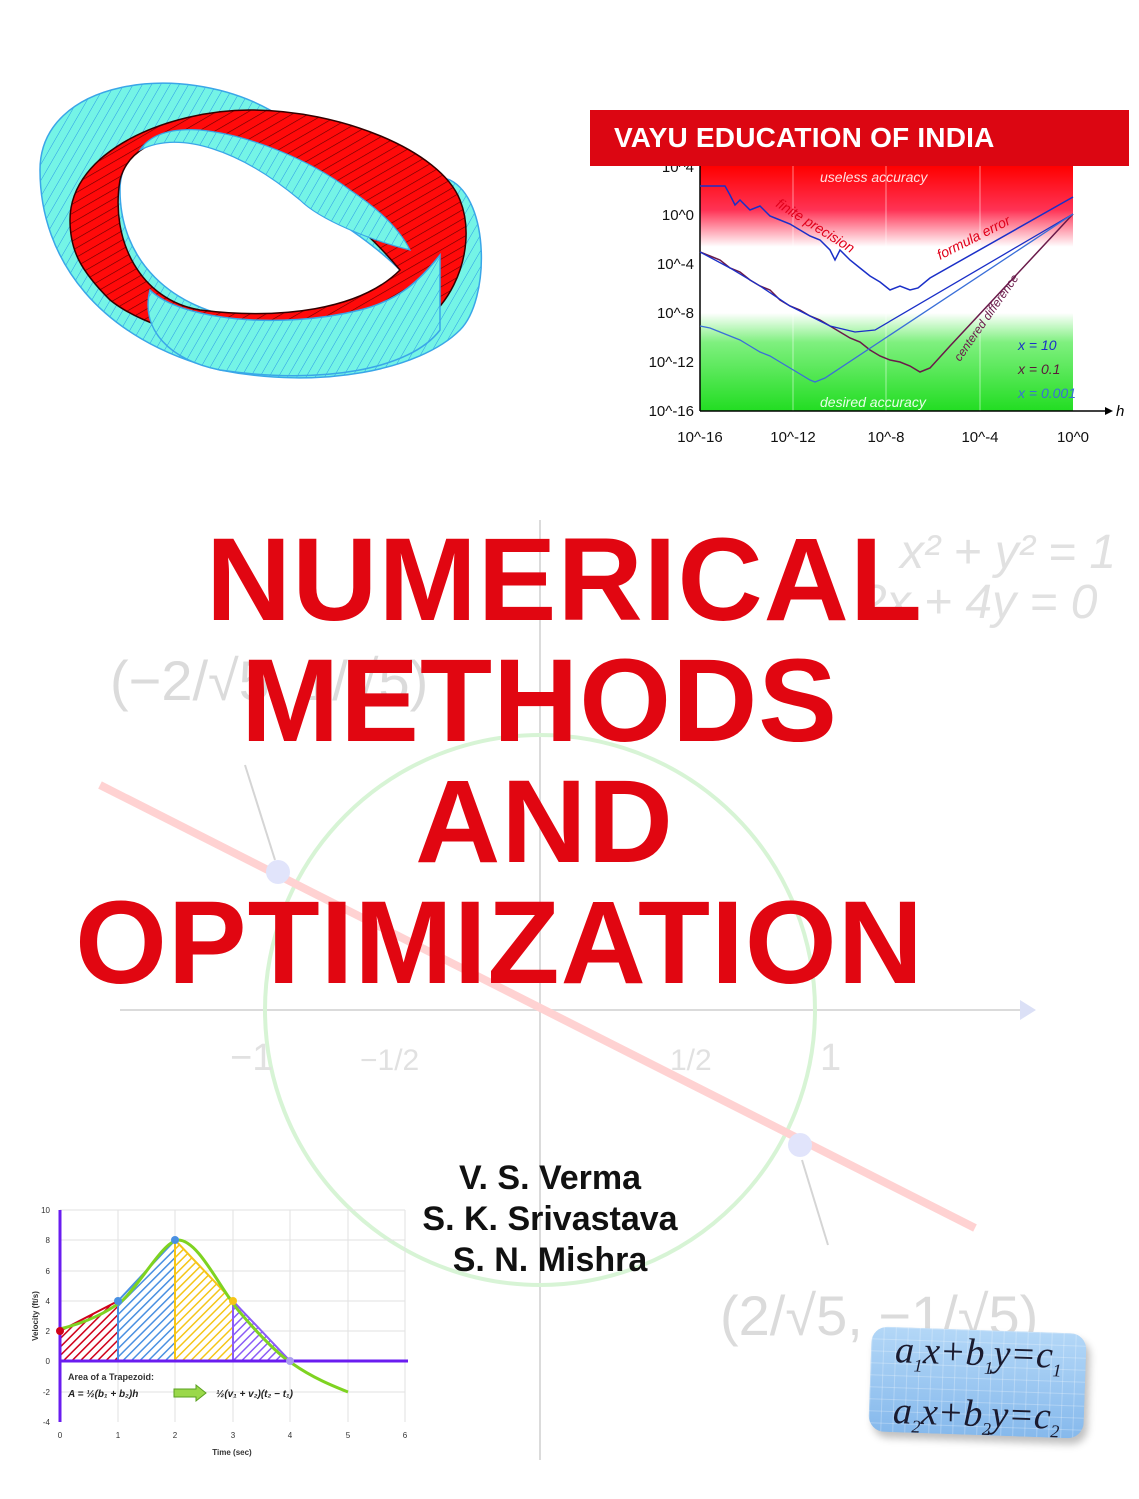 This screenshot has height=1499, width=1139. I want to click on equation-1: a1x+b1y=c1, so click(978, 1355).